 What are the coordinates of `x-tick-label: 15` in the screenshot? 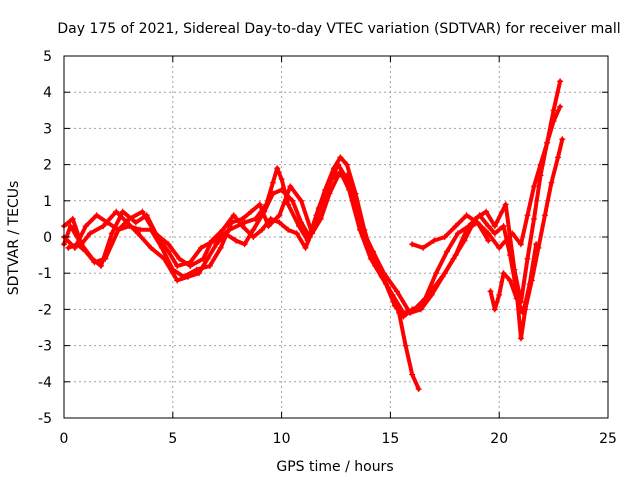 It's located at (390, 439).